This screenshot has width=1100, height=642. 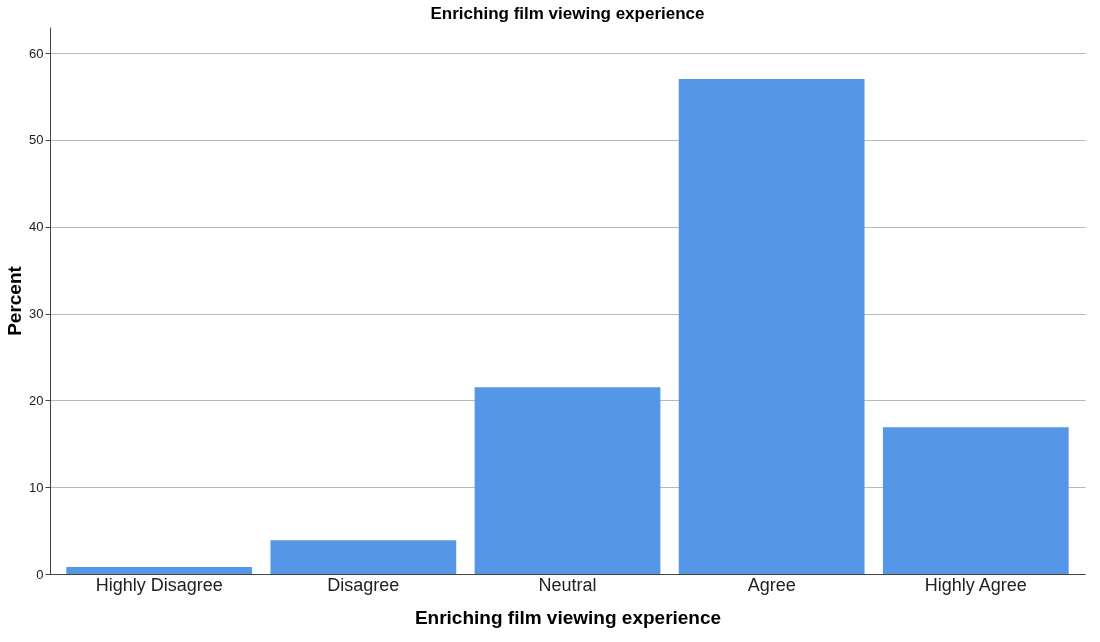 What do you see at coordinates (15, 300) in the screenshot?
I see `y-axis-title: Percent` at bounding box center [15, 300].